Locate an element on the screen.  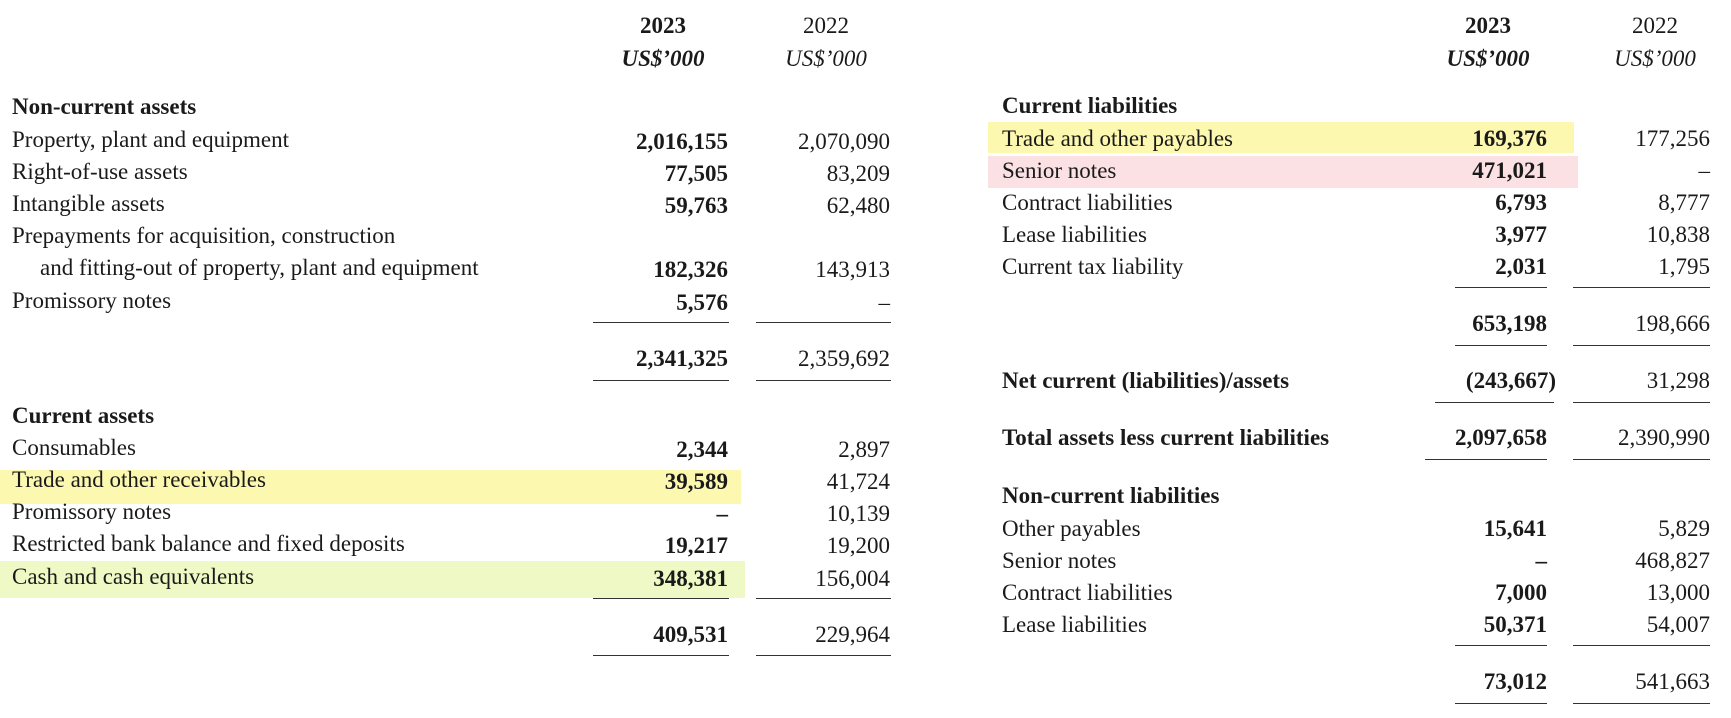
header-unit-2023-right: US$’000 is located at coordinates (1488, 58).